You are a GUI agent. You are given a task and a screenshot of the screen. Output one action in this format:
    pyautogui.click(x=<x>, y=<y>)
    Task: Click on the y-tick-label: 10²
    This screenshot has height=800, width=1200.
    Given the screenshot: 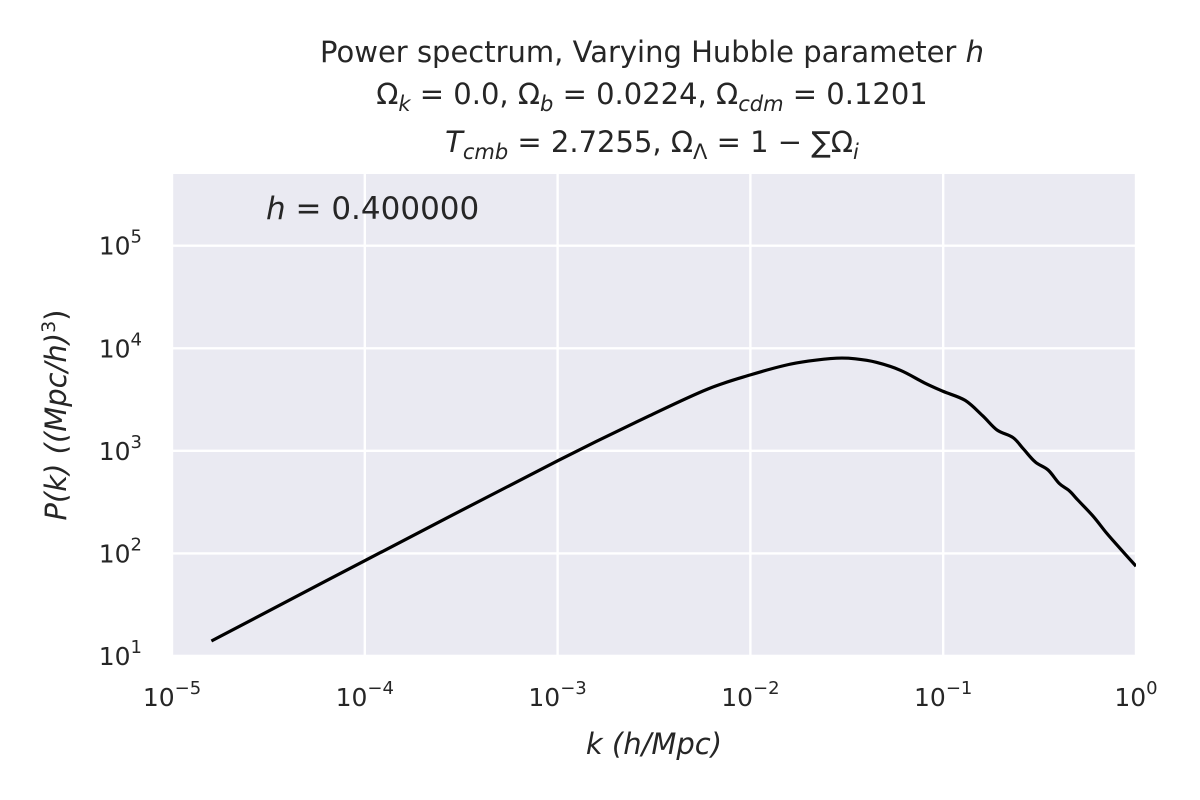 What is the action you would take?
    pyautogui.click(x=120, y=551)
    